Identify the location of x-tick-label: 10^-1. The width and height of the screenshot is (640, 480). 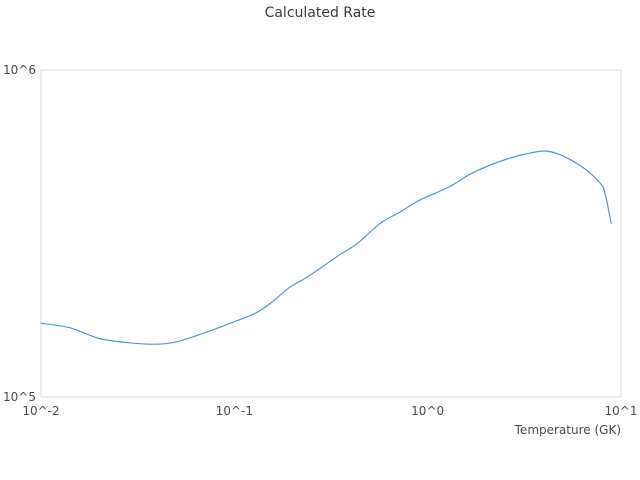
(234, 411).